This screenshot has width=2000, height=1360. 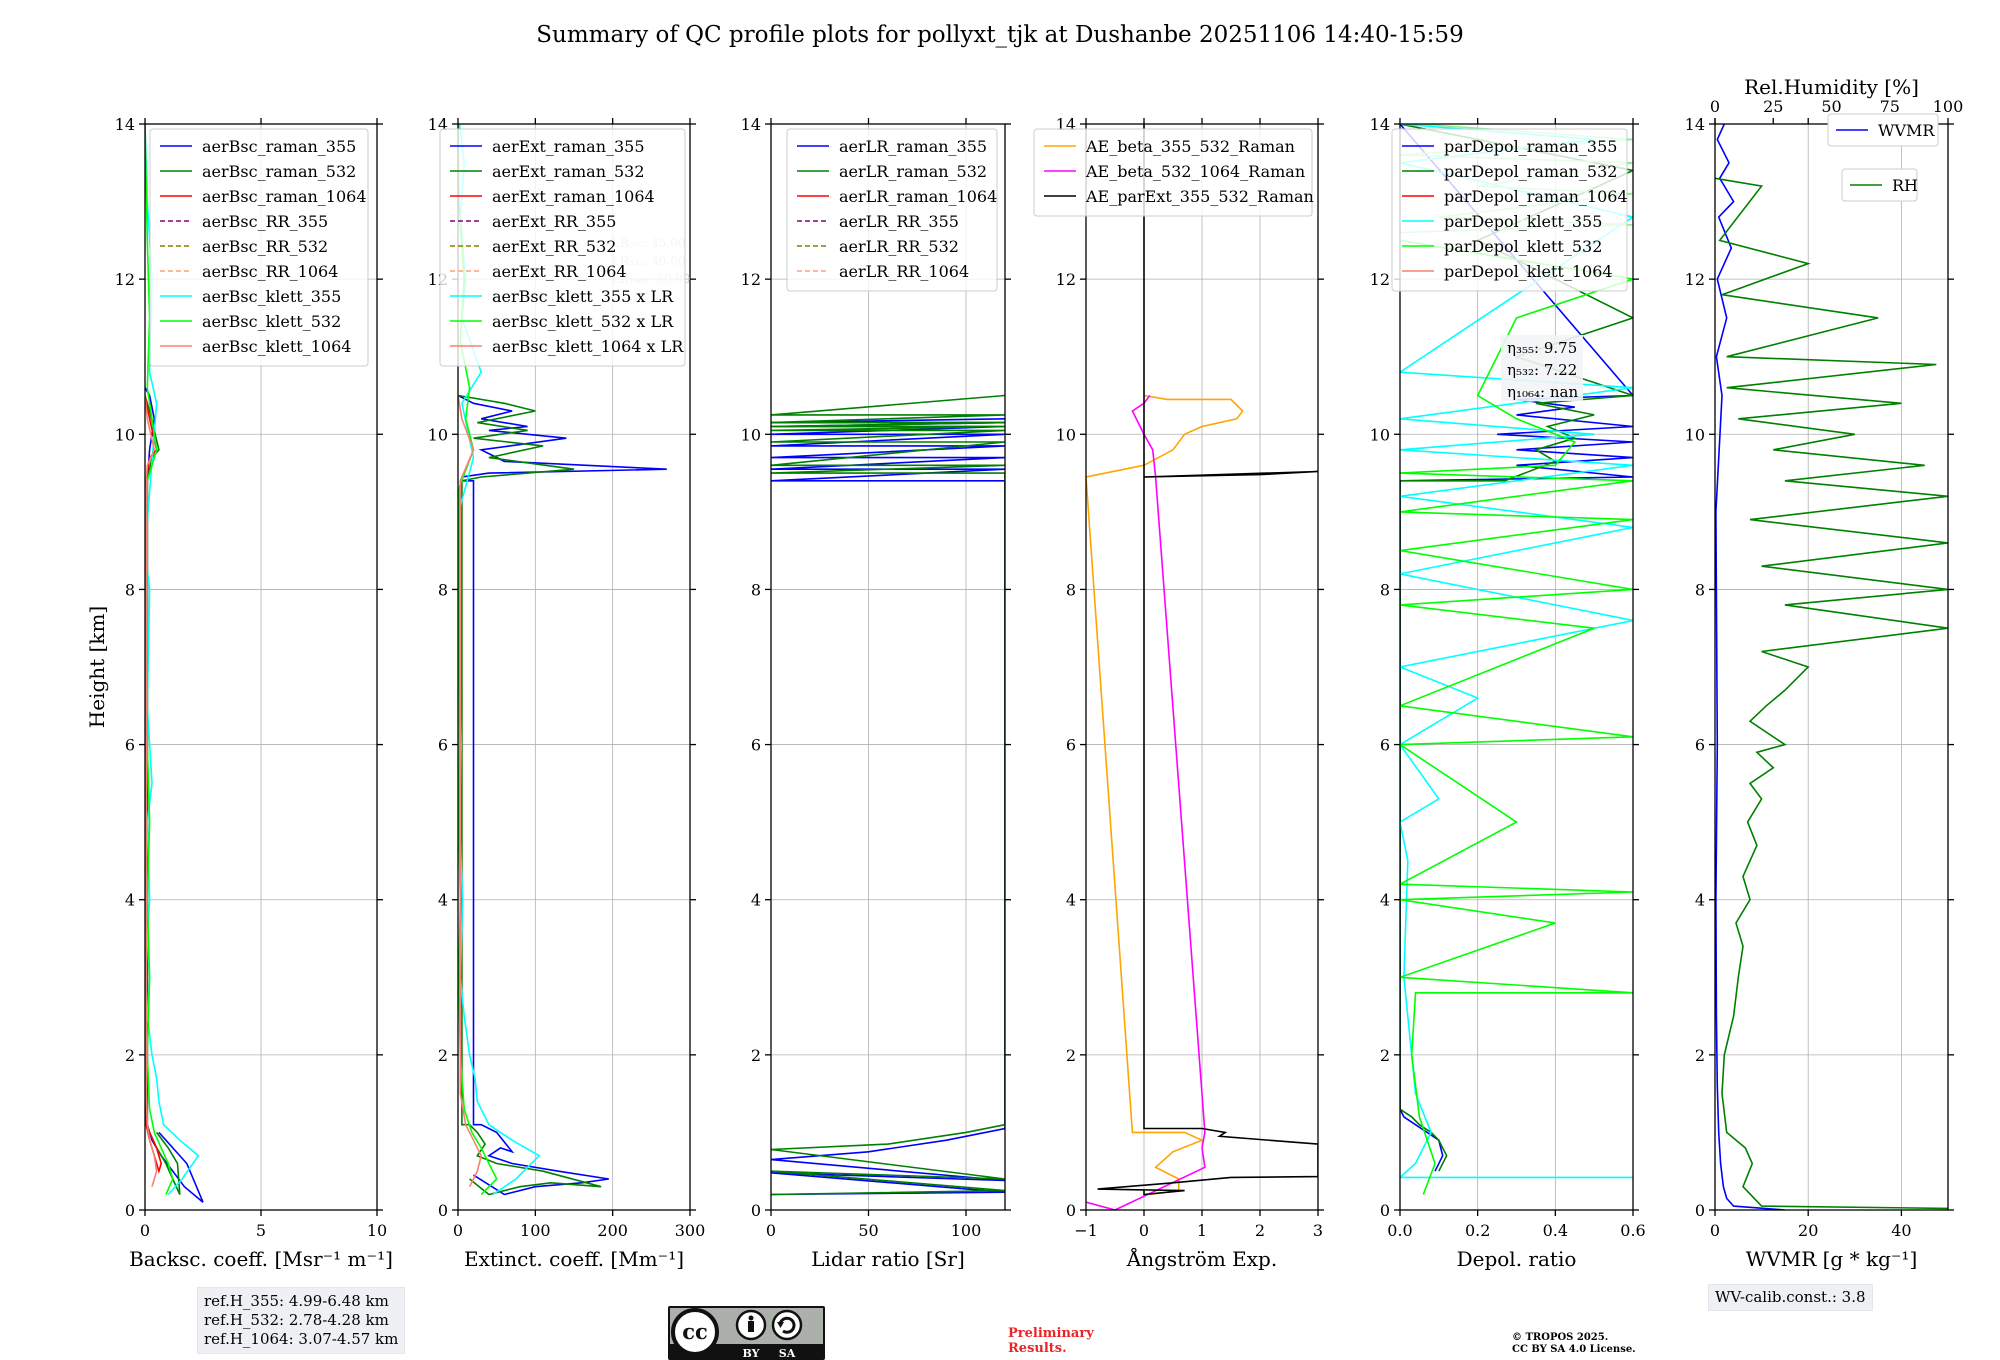 I want to click on x-axis-label: Ångström Exp., so click(x=1201, y=1258).